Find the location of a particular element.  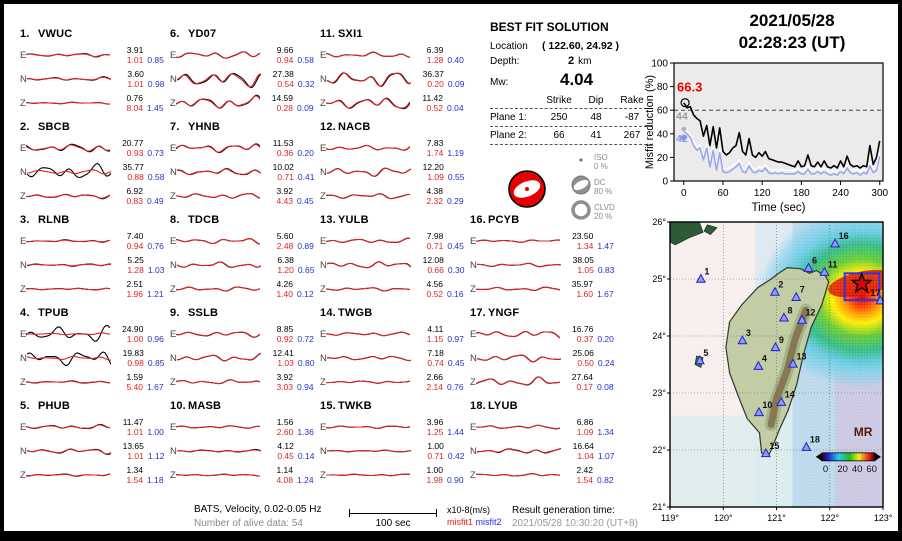

misfit1-value: 4.08 is located at coordinates (284, 479).